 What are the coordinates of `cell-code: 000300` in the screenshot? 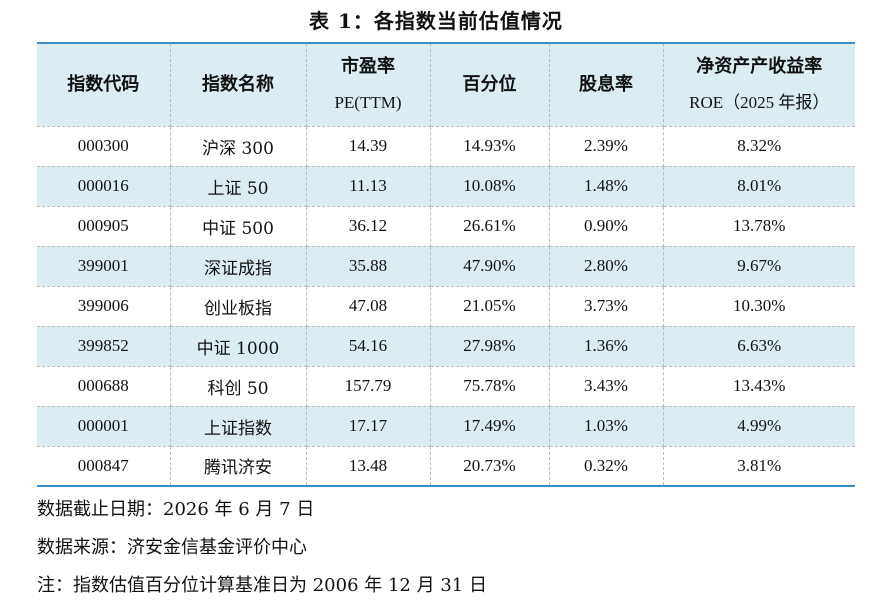 It's located at (104, 146).